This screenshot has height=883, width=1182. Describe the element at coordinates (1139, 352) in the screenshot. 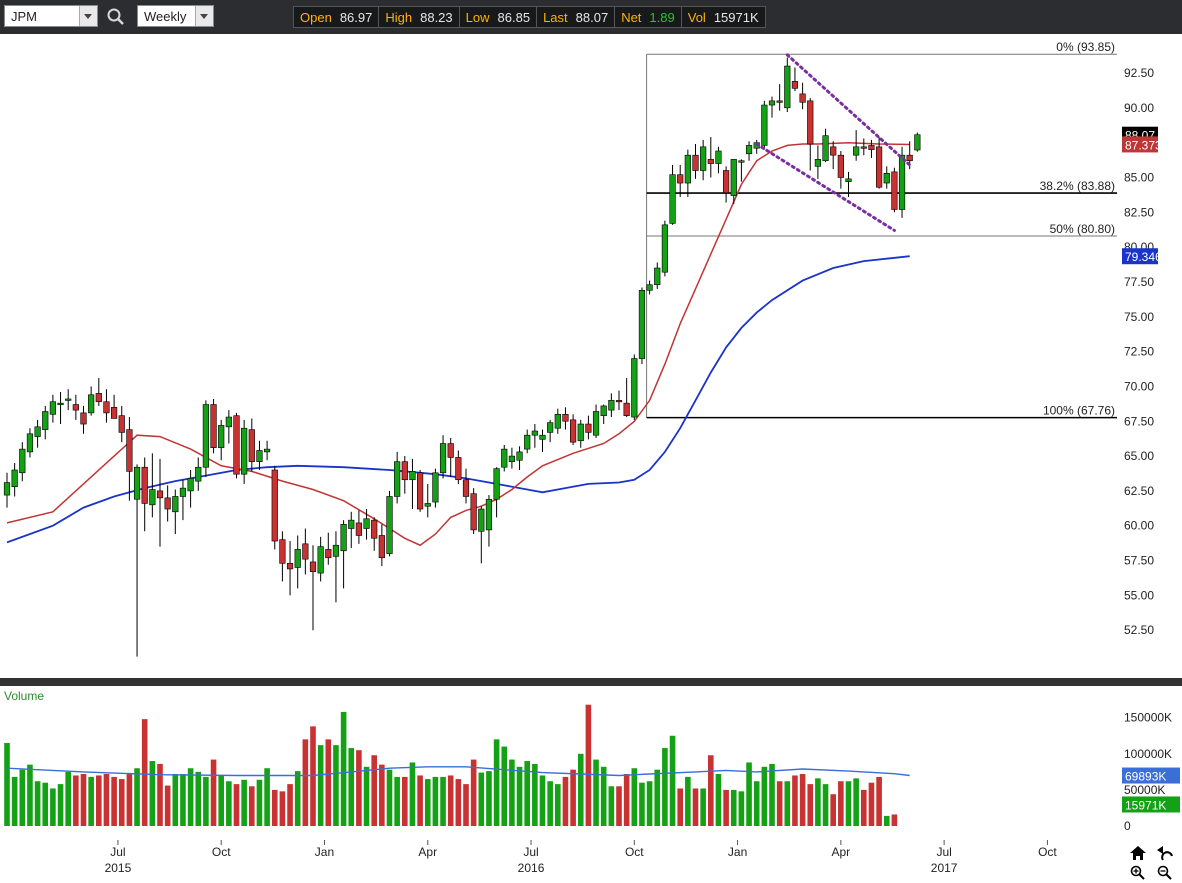

I see `price-axis-tick: 72.50` at that location.